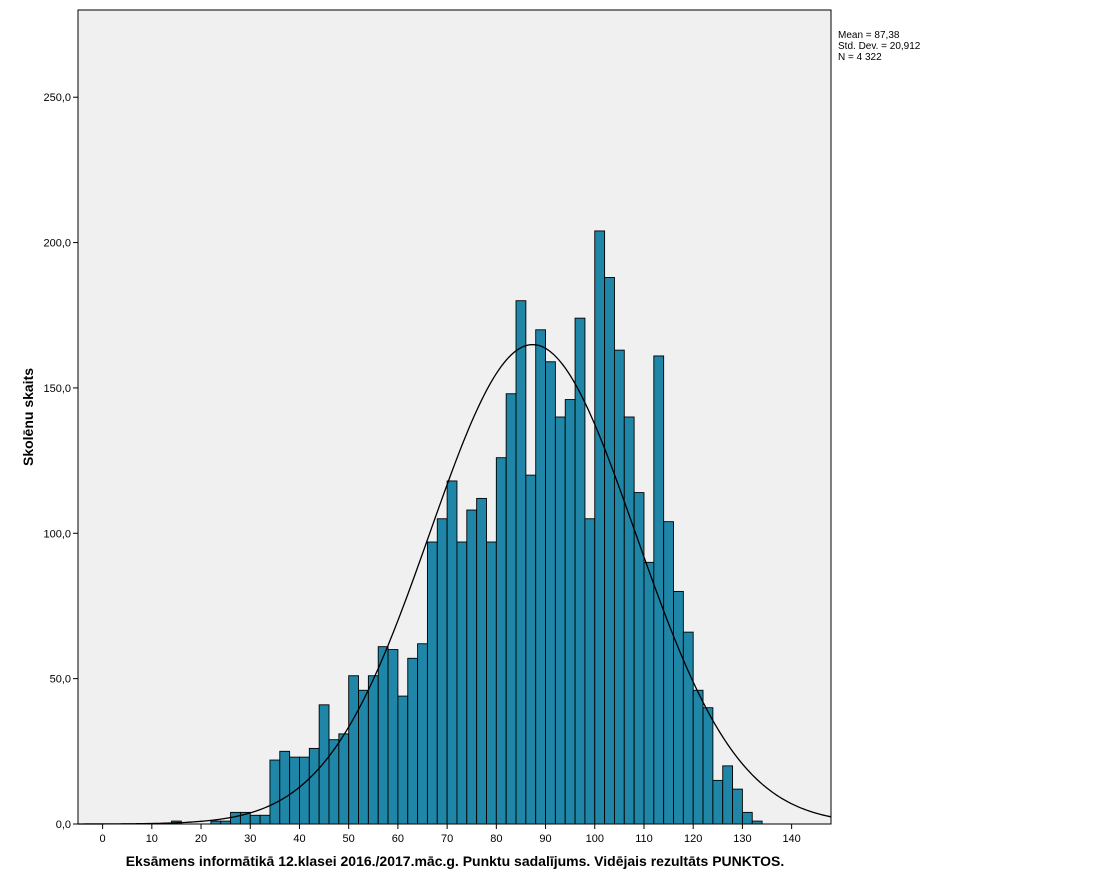 The height and width of the screenshot is (886, 1108). I want to click on x-tick-label: 110, so click(644, 839).